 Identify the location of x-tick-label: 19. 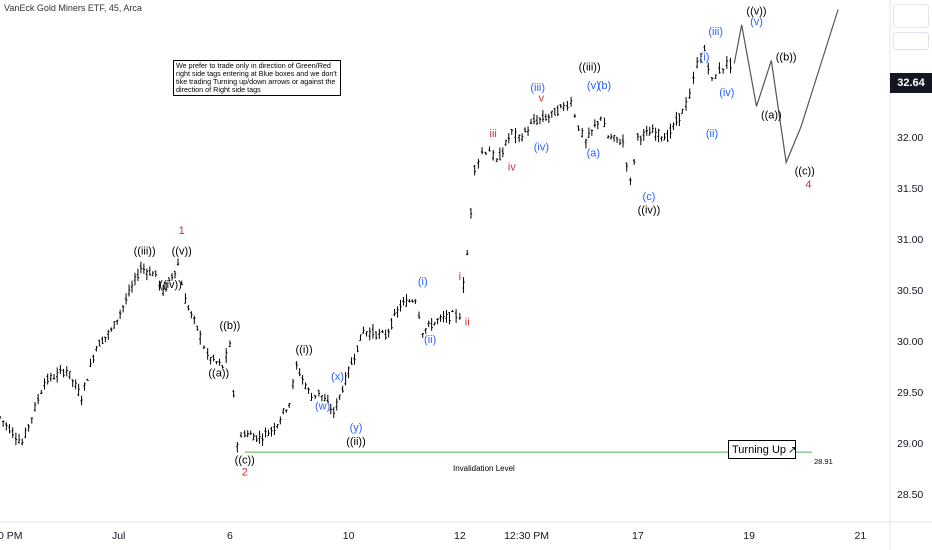
(749, 536).